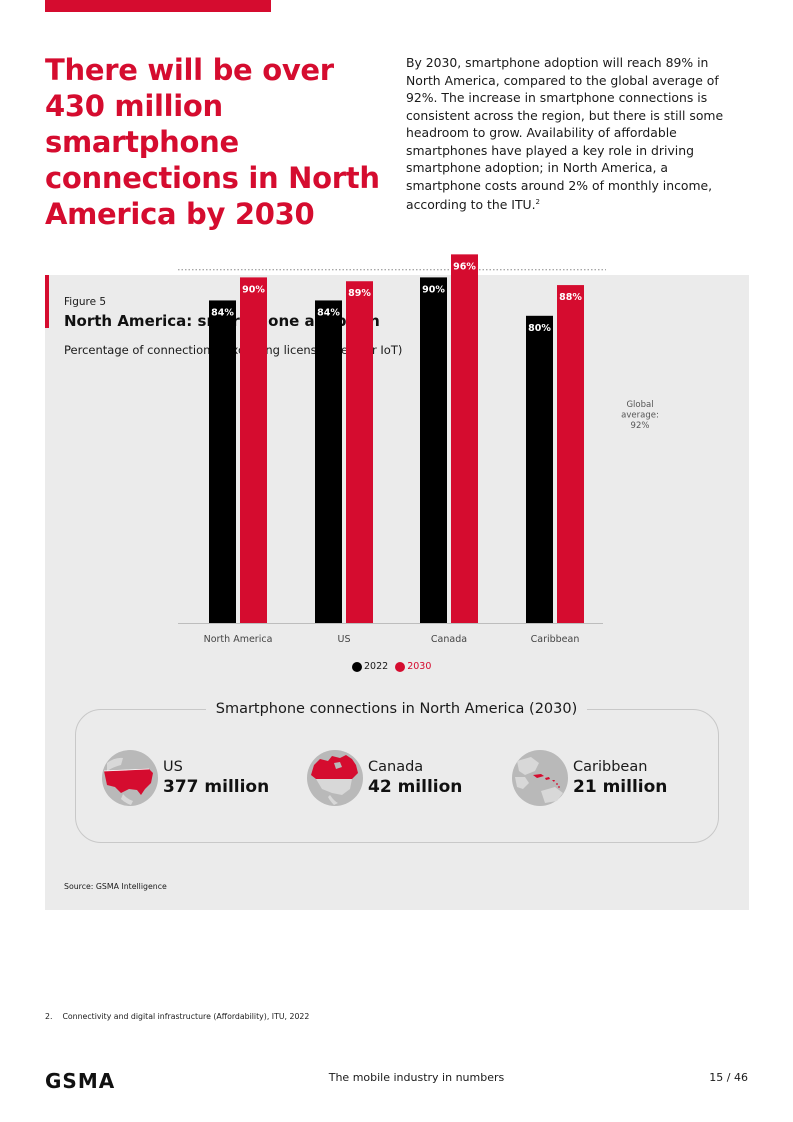 This screenshot has width=793, height=1122. I want to click on legend-item-2022: 2022, so click(370, 666).